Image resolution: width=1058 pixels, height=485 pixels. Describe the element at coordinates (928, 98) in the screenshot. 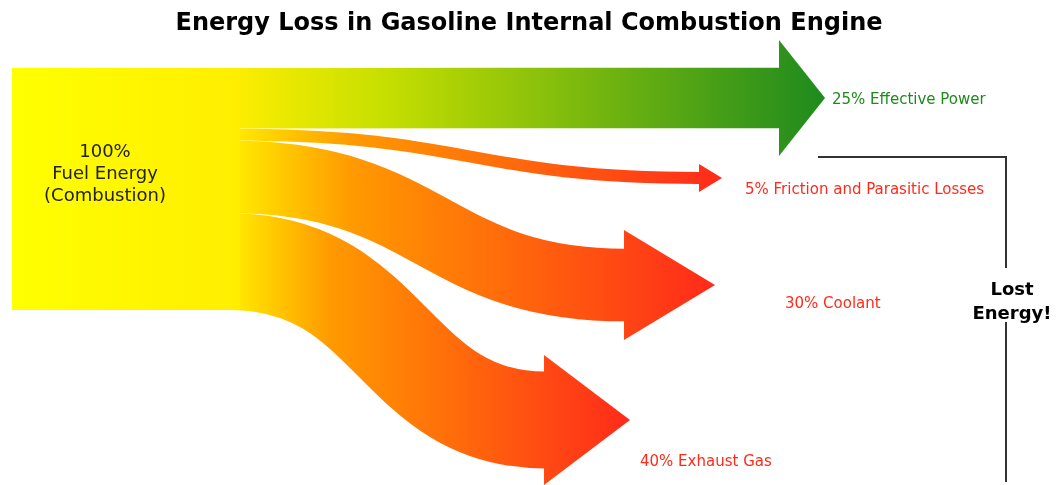

I see `category-label: Effective Power` at that location.